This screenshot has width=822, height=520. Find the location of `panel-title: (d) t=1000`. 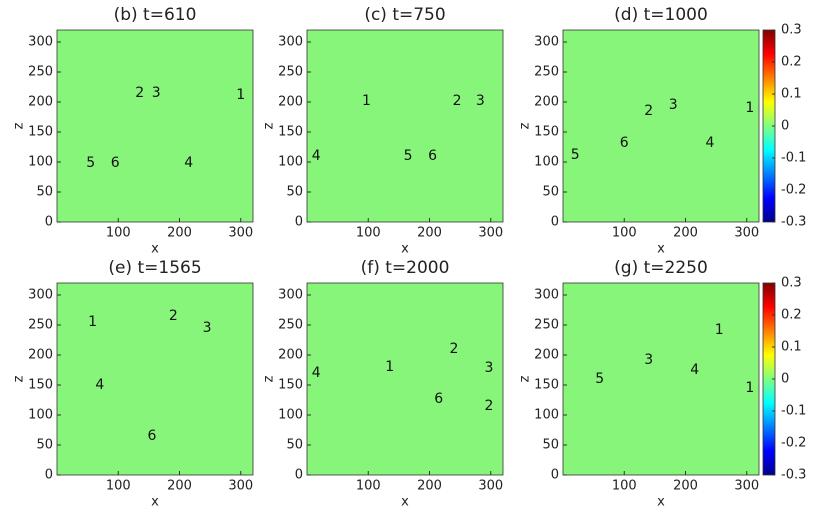

panel-title: (d) t=1000 is located at coordinates (661, 15).